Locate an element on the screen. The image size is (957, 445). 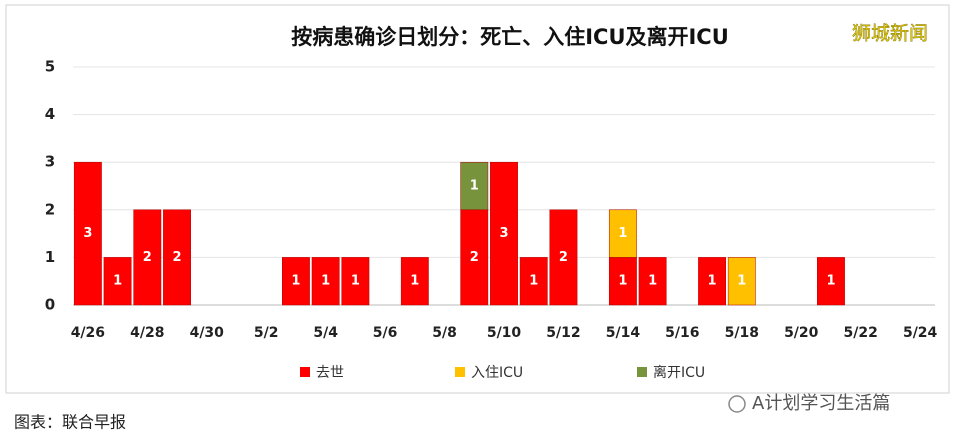
x-tick-label: 5/24 is located at coordinates (920, 333).